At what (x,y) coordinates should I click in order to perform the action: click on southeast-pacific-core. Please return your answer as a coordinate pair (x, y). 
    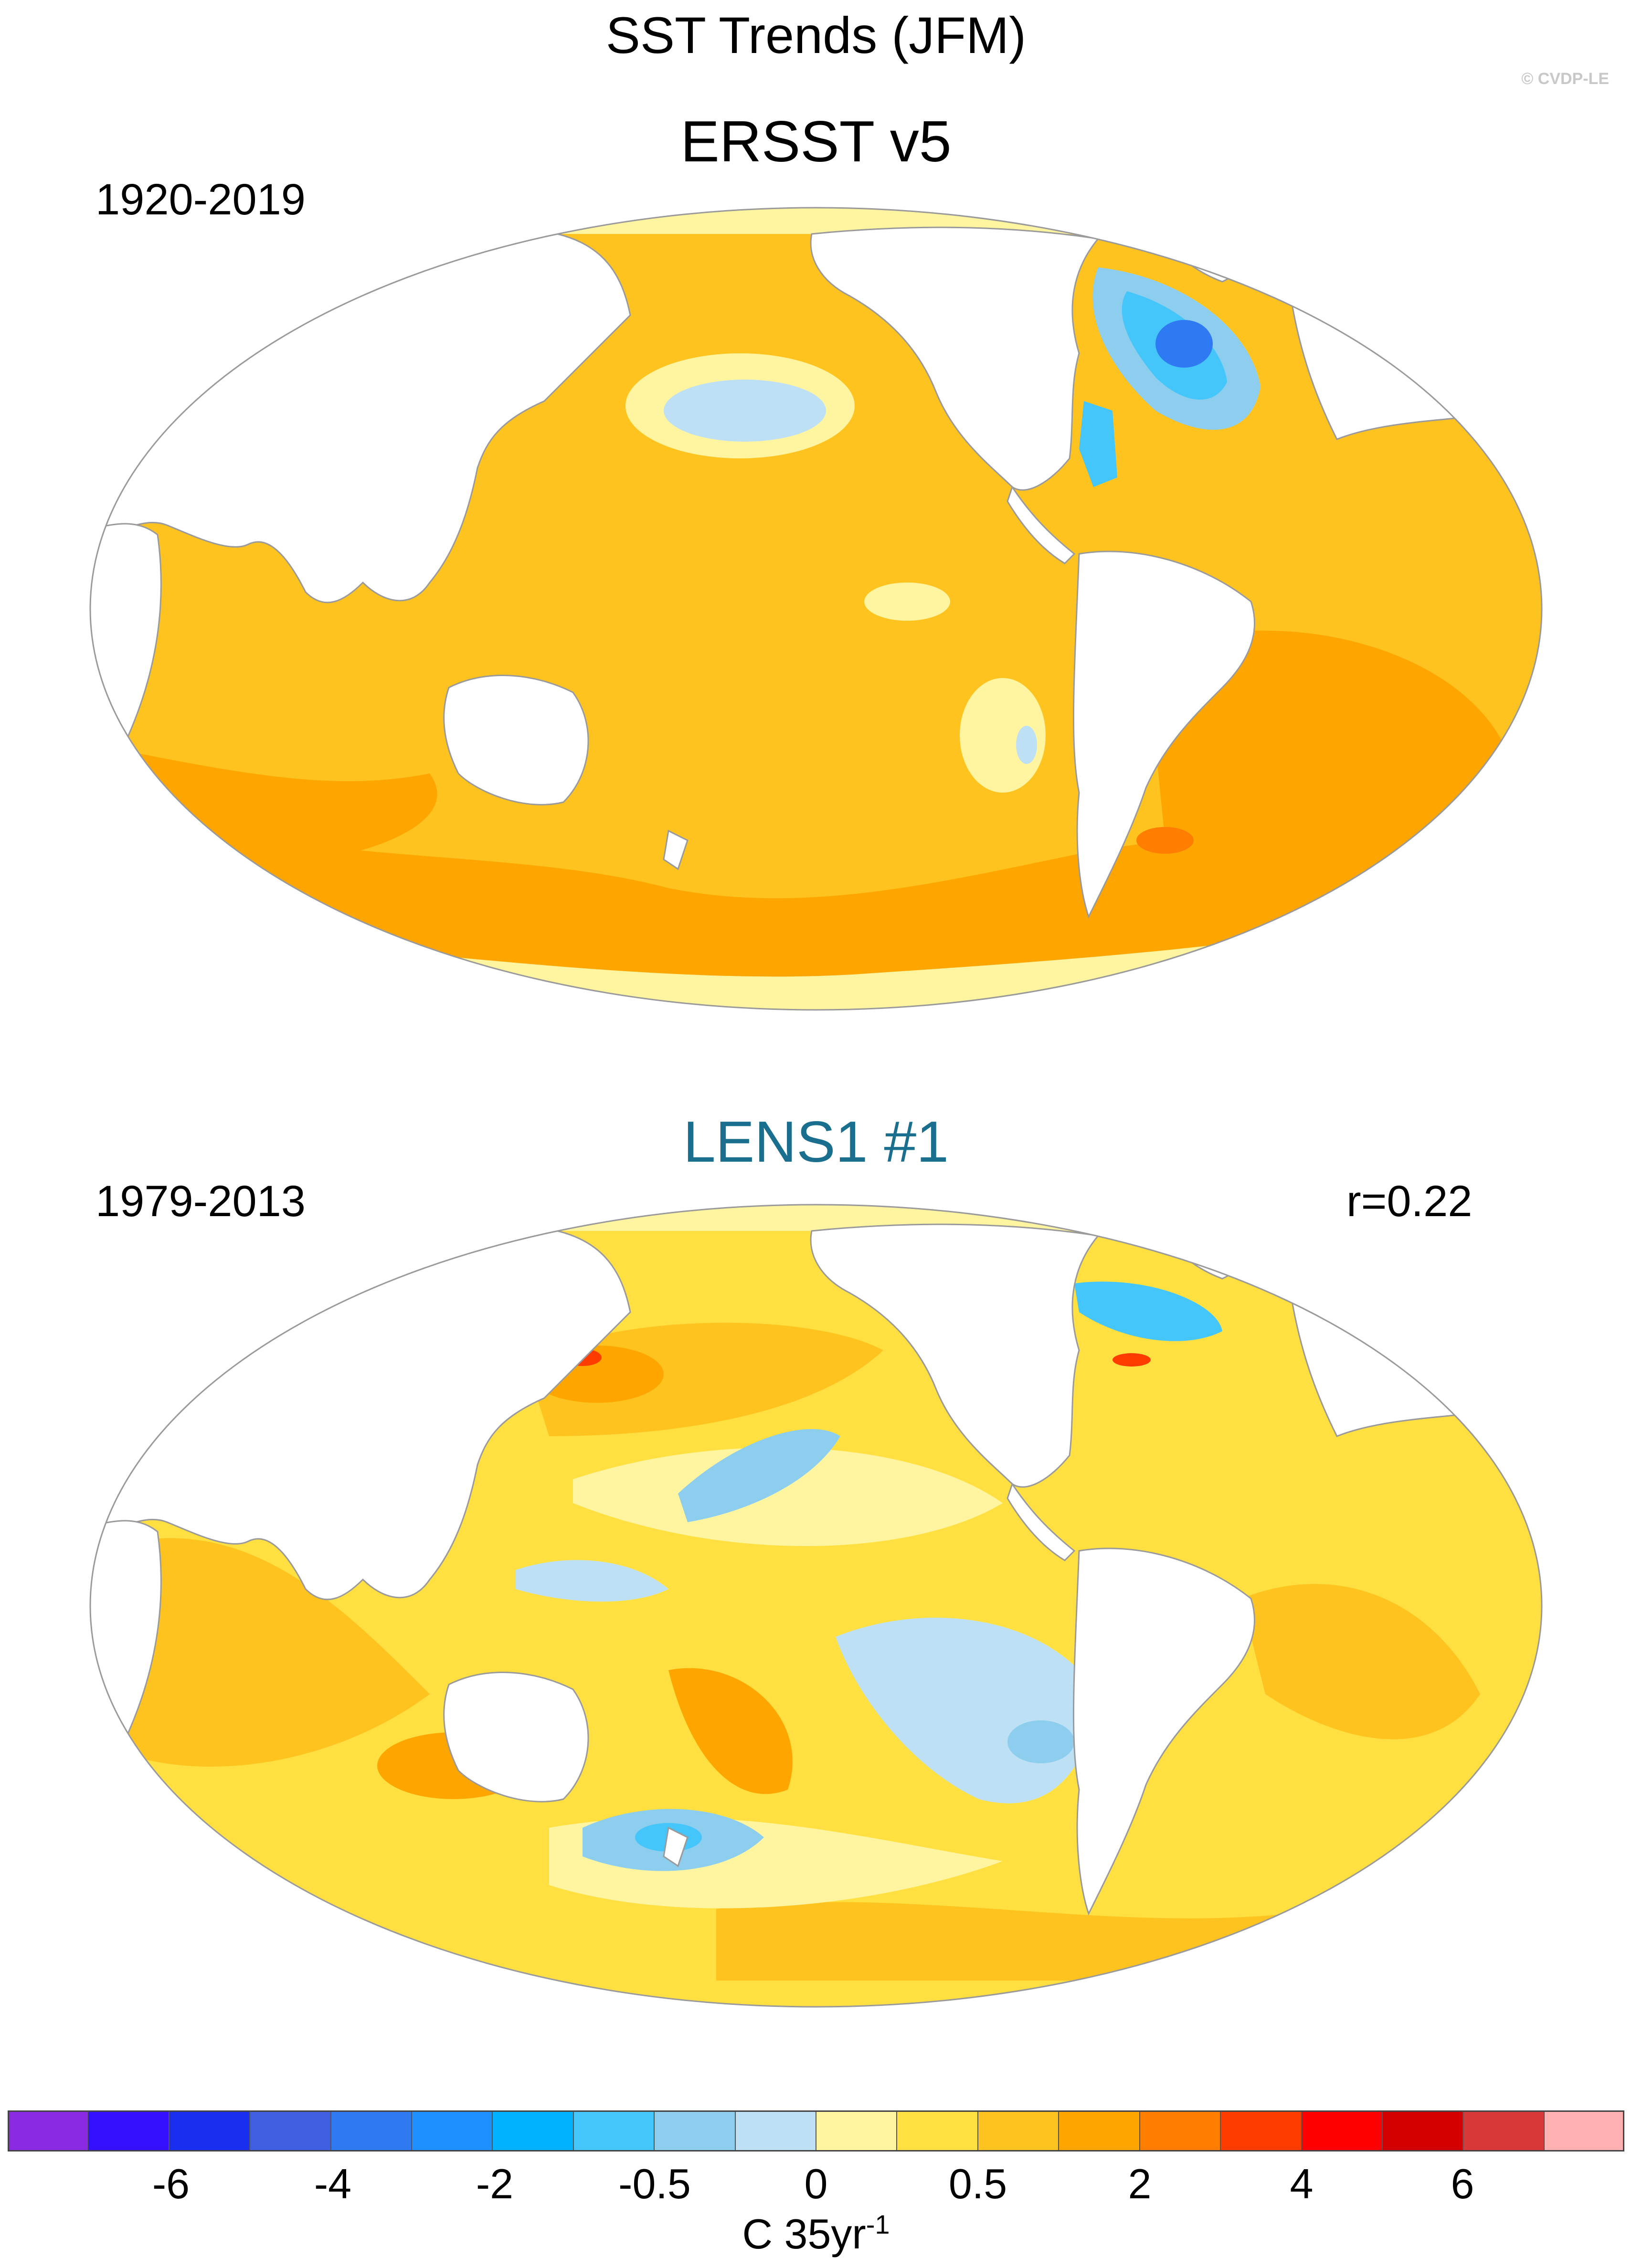
    Looking at the image, I should click on (1040, 1741).